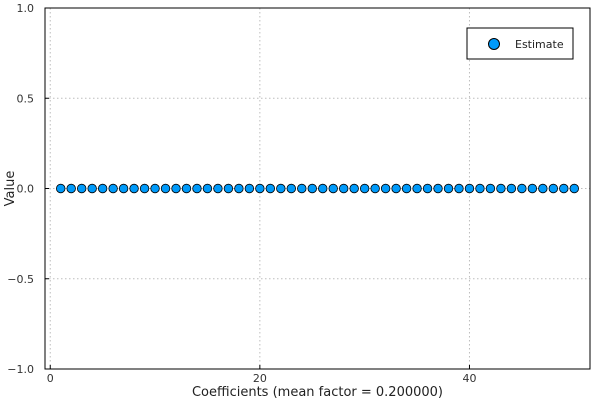 This screenshot has height=400, width=600. Describe the element at coordinates (260, 378) in the screenshot. I see `x-tick-label: 20` at that location.